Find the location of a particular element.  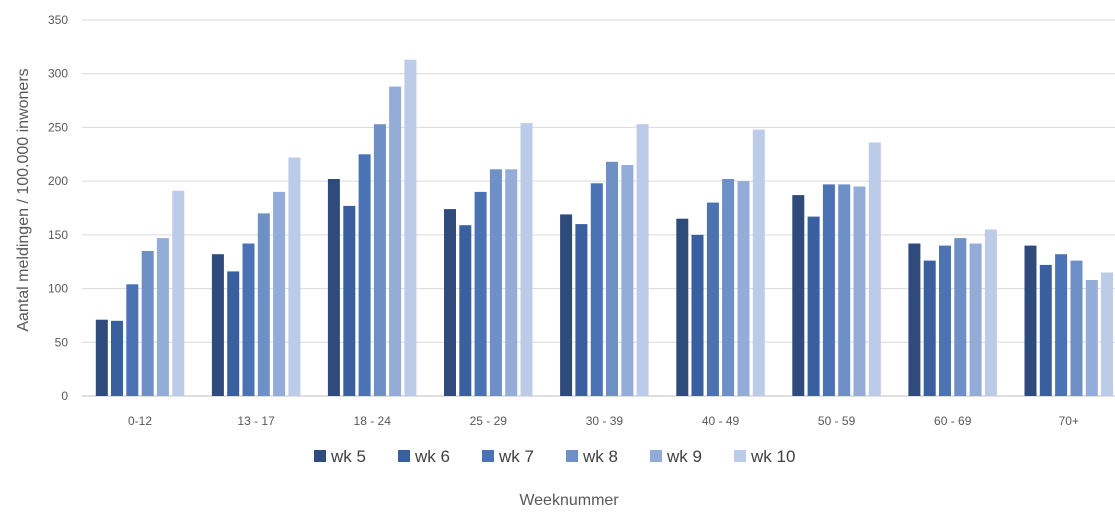

y-tick-label: 50 is located at coordinates (62, 342).